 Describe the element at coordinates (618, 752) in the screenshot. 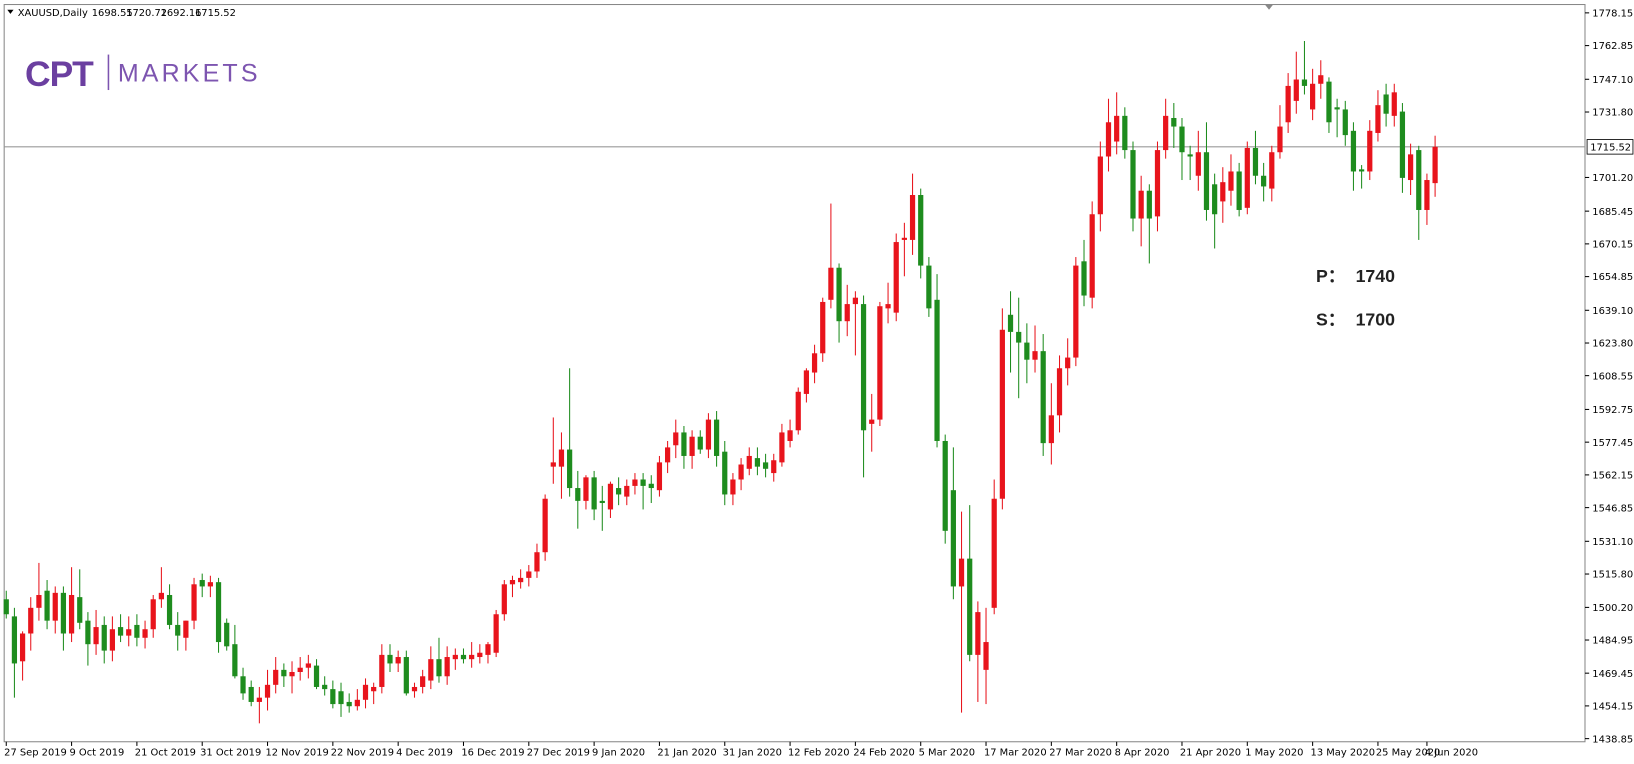

I see `x-tick-label: 9 Jan 2020` at that location.